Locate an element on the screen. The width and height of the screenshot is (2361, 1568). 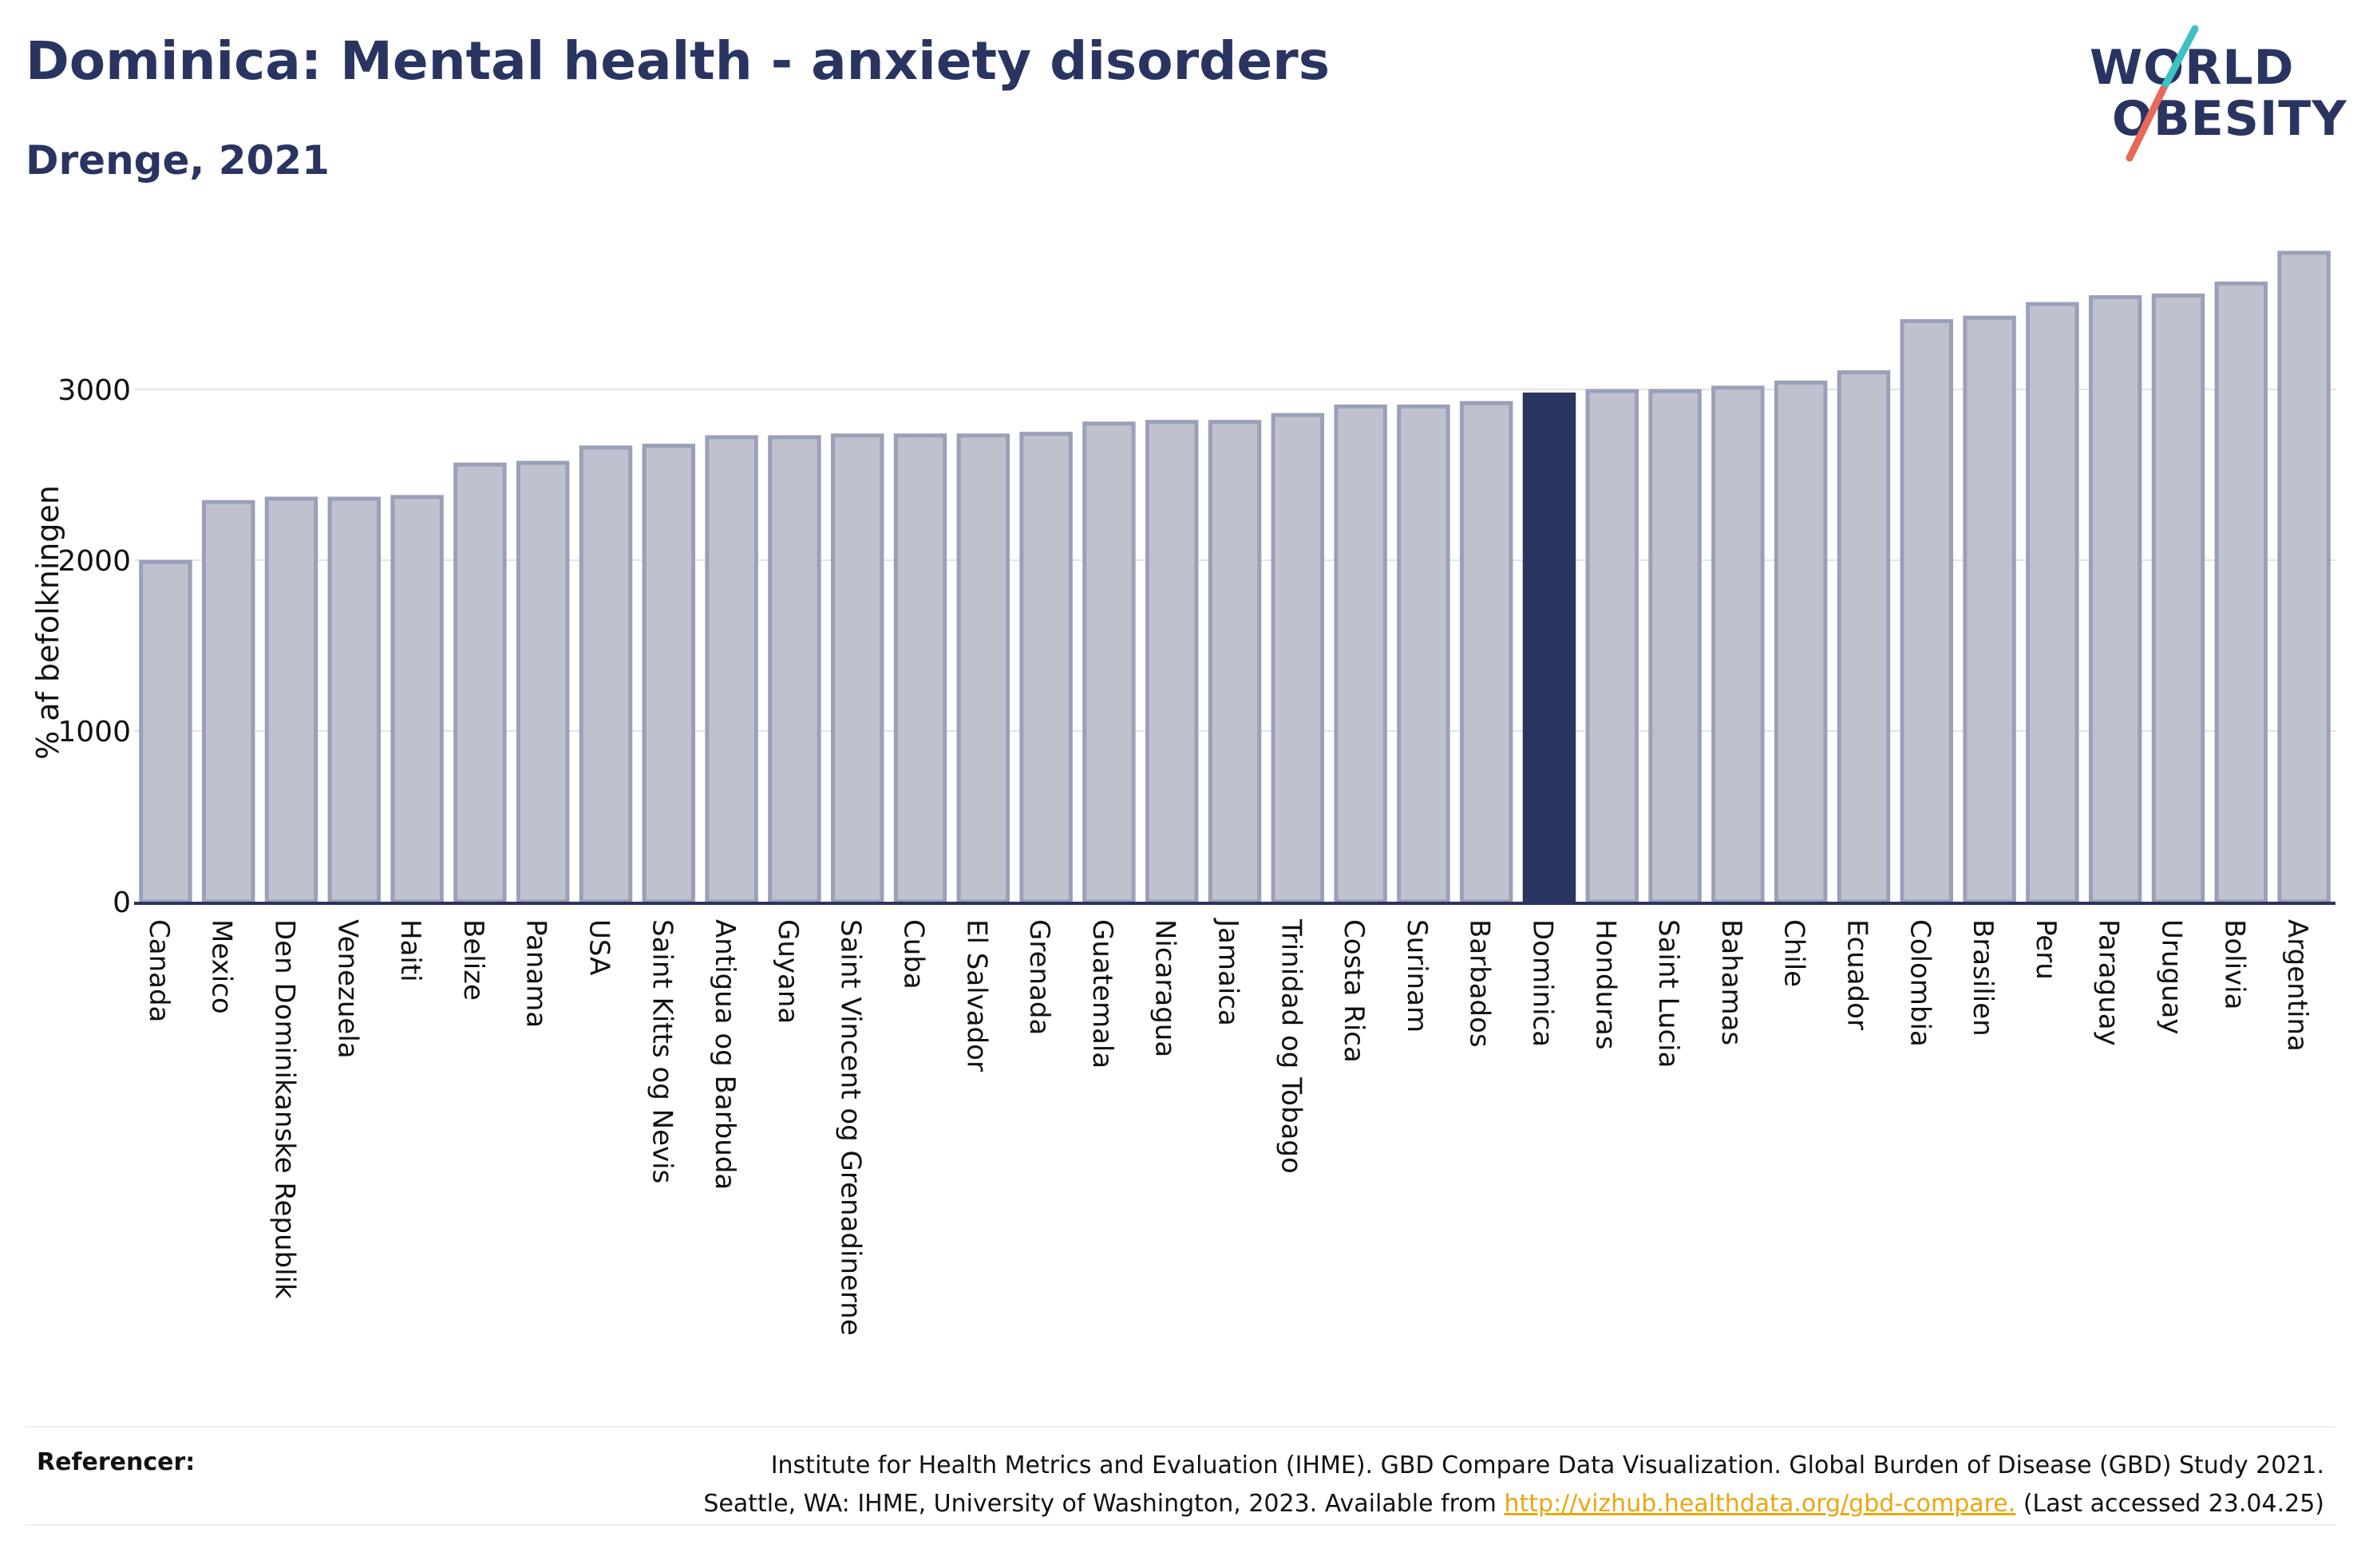
x-tick-label: Colombia is located at coordinates (1920, 983).